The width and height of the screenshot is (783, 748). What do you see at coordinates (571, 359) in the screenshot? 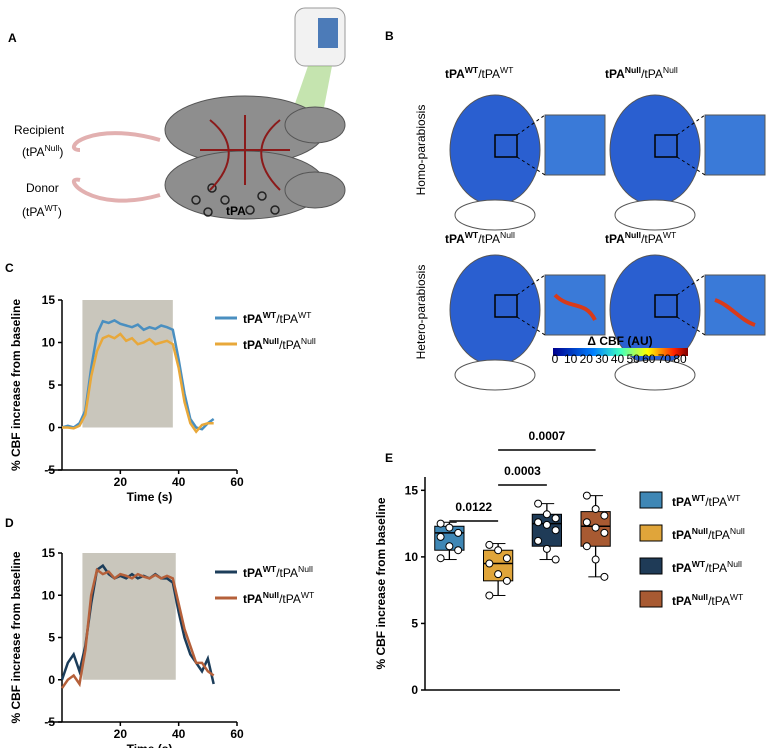
I see `colorbar-tick: 10` at bounding box center [571, 359].